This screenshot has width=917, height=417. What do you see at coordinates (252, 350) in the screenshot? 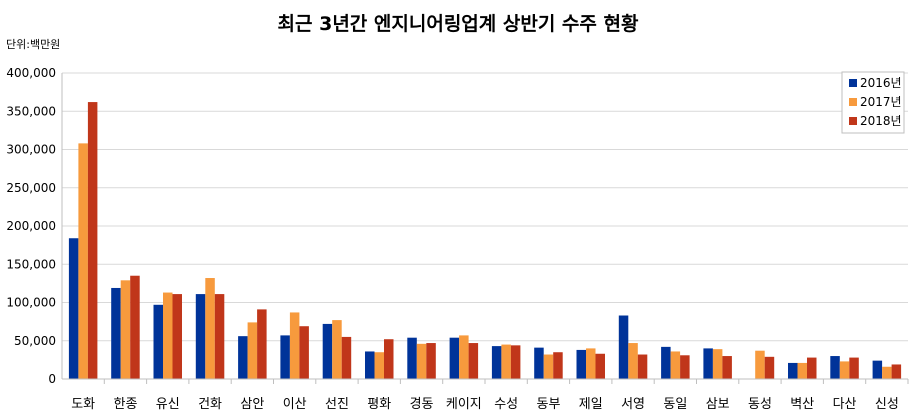
I see `bar-삼안-2017년` at bounding box center [252, 350].